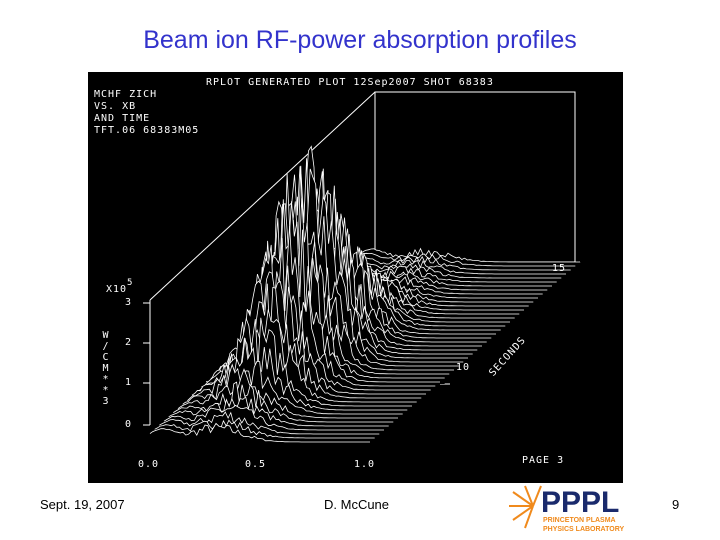 The height and width of the screenshot is (540, 720). What do you see at coordinates (559, 268) in the screenshot?
I see `t-tick-label: 15` at bounding box center [559, 268].